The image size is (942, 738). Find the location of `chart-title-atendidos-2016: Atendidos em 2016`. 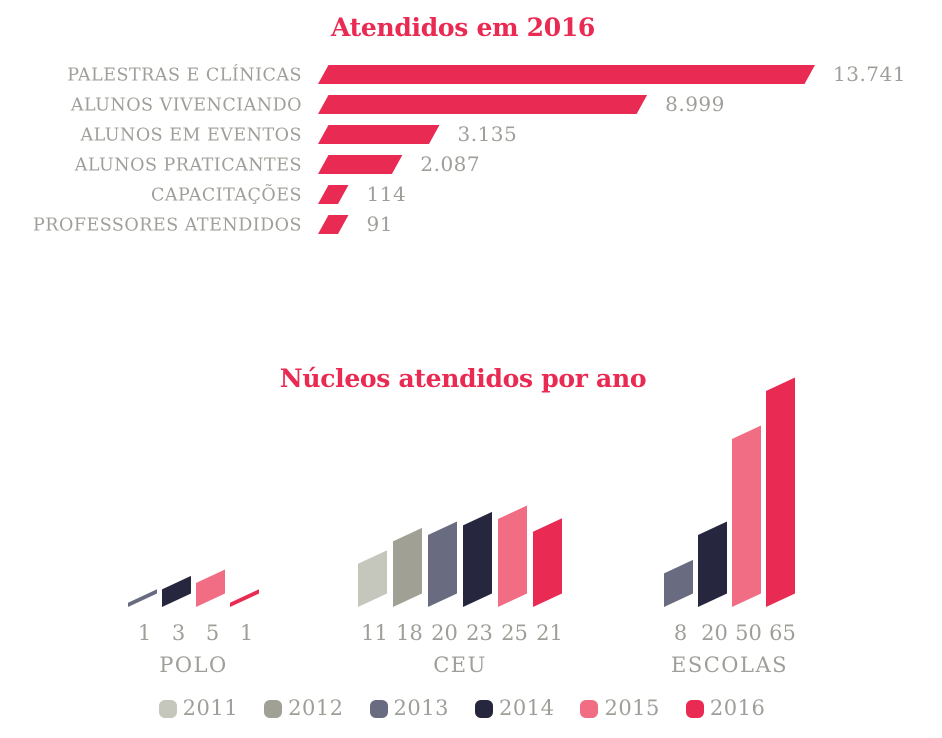

chart-title-atendidos-2016: Atendidos em 2016 is located at coordinates (463, 27).